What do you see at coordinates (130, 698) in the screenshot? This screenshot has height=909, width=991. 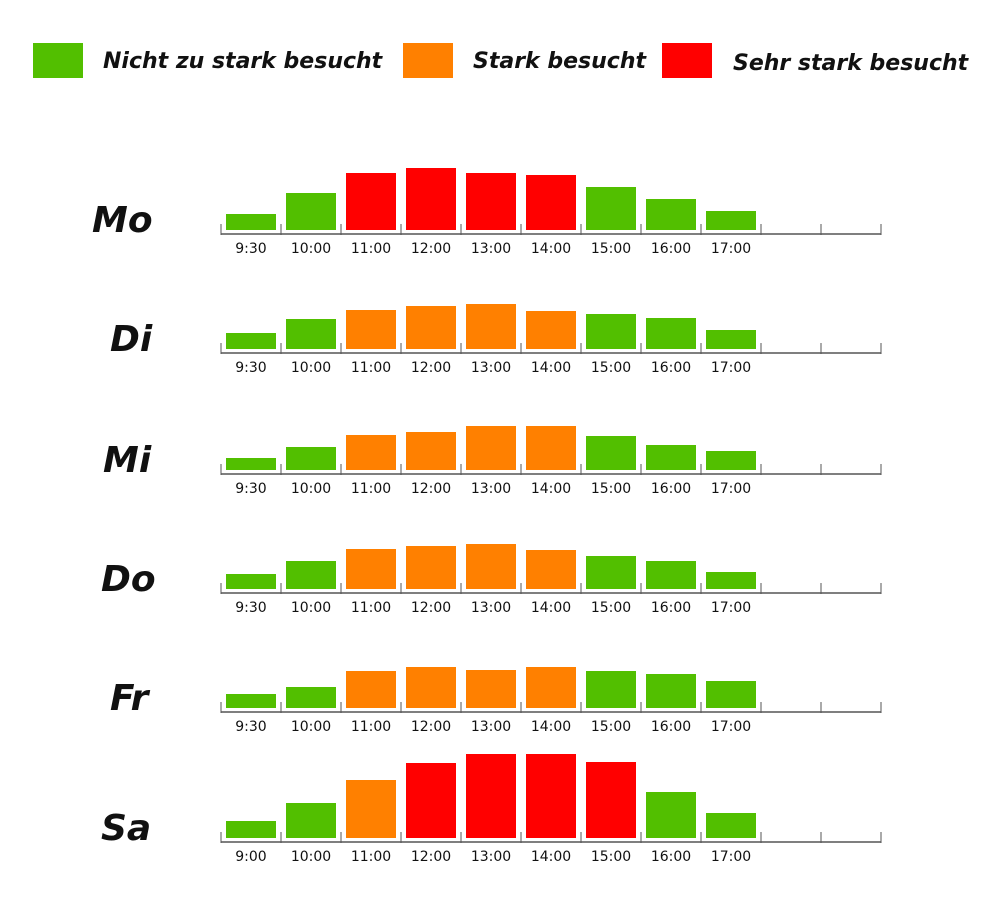 I see `day-label: Fr` at bounding box center [130, 698].